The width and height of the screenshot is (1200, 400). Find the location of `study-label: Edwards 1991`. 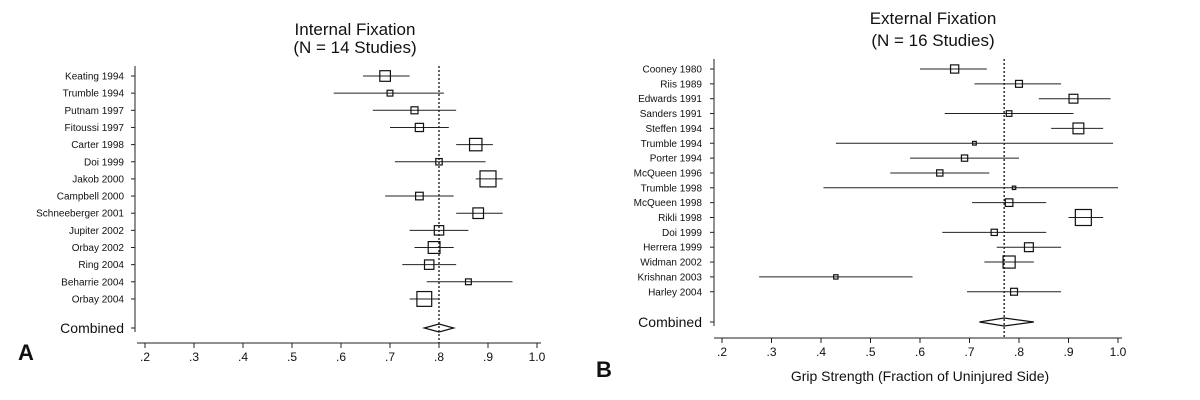

study-label: Edwards 1991 is located at coordinates (670, 99).